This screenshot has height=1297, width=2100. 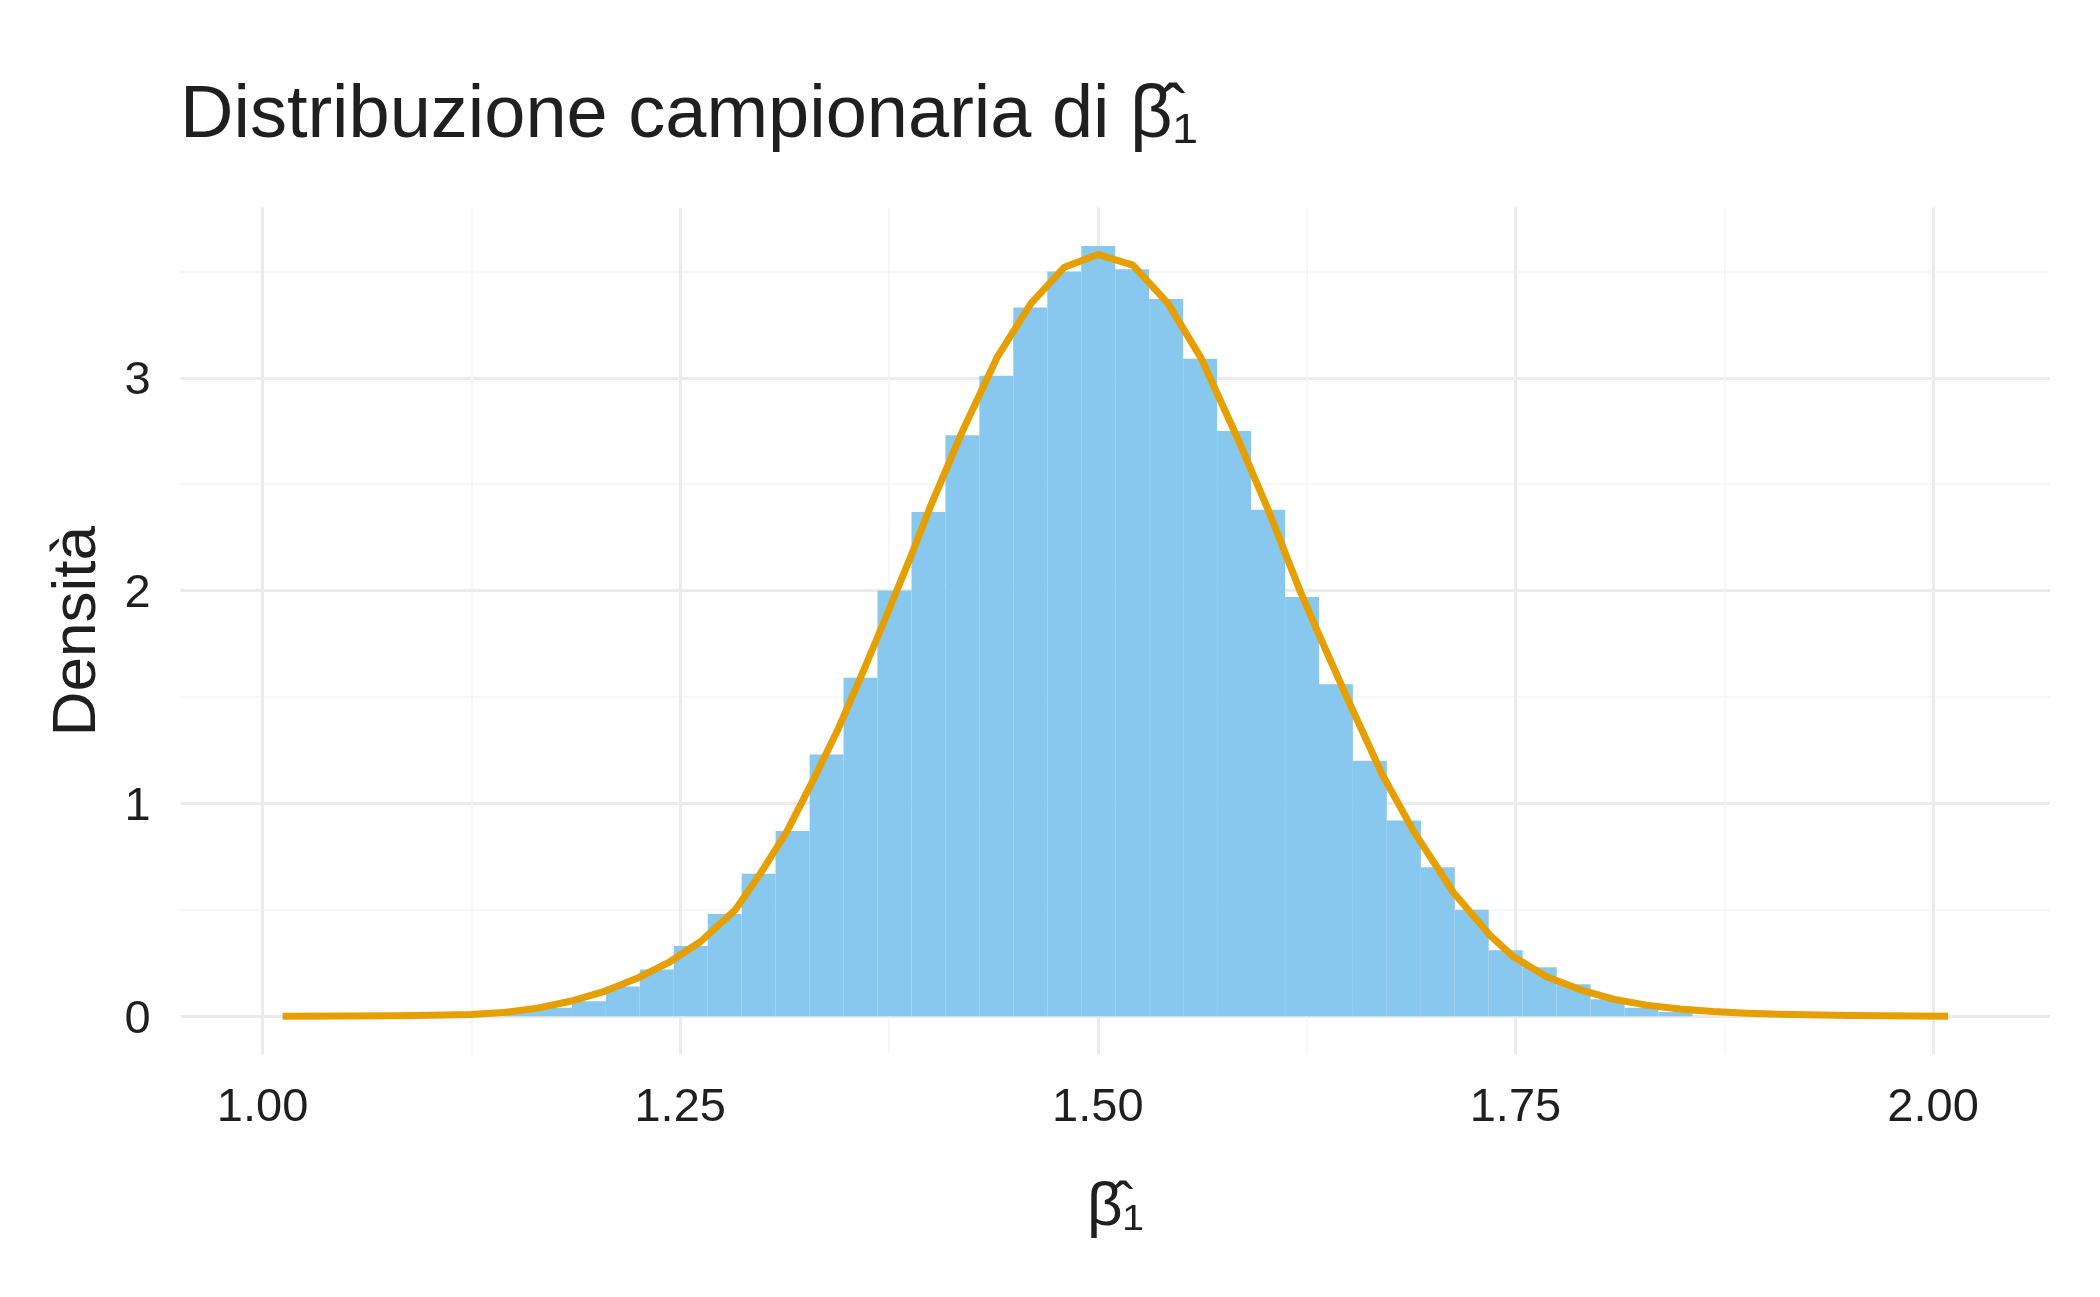 I want to click on x-axis-title: β̂₁, so click(x=1115, y=1203).